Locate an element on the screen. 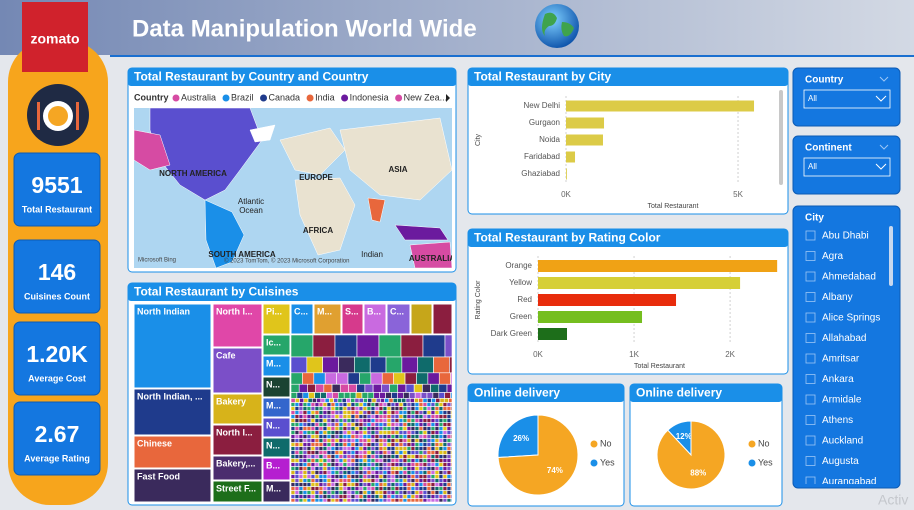 The height and width of the screenshot is (510, 914). x-axis-title: Total Restaurant is located at coordinates (659, 366).